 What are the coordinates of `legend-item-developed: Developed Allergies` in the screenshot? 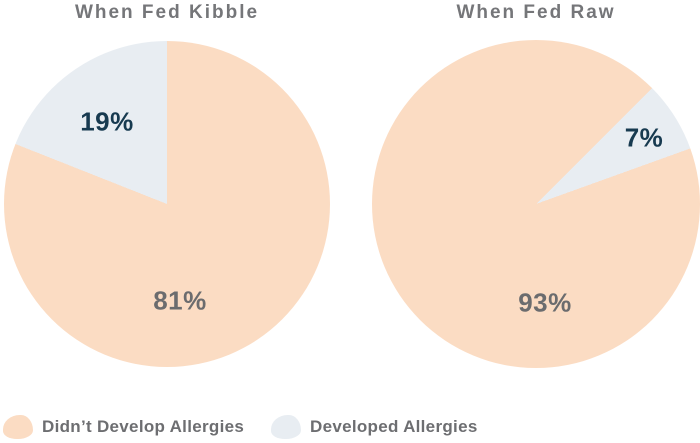 It's located at (374, 427).